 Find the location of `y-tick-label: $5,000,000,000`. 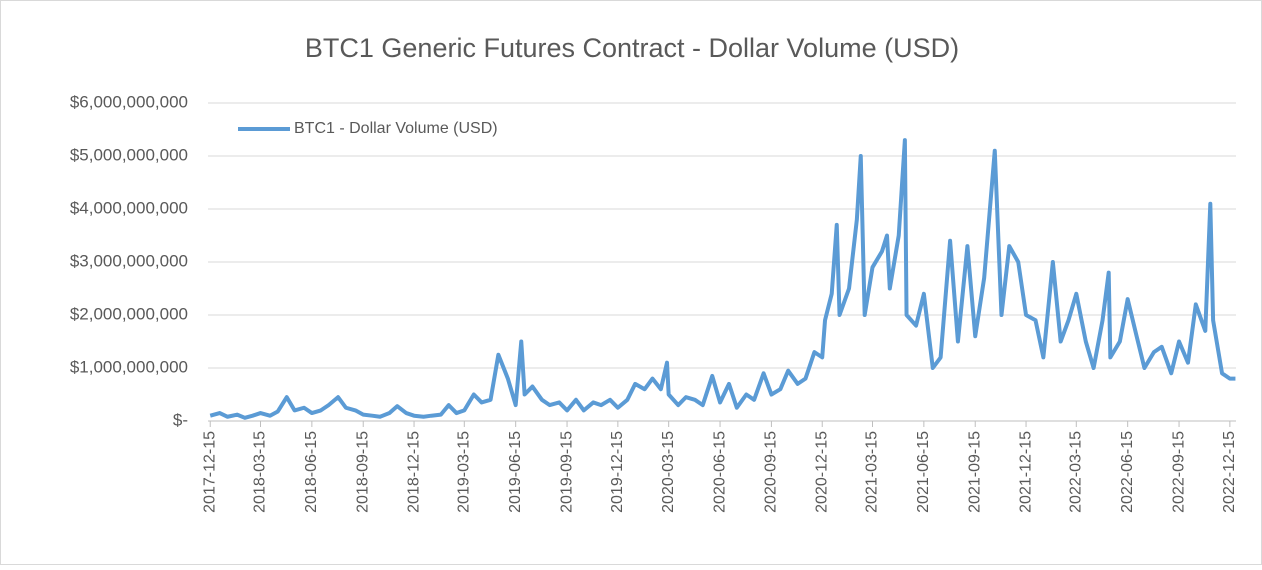

y-tick-label: $5,000,000,000 is located at coordinates (129, 154).